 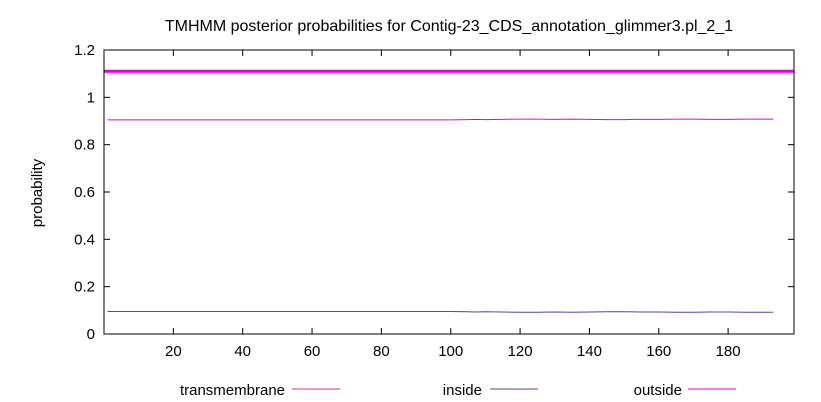 I want to click on y-tick-label: 0.6, so click(x=84, y=192).